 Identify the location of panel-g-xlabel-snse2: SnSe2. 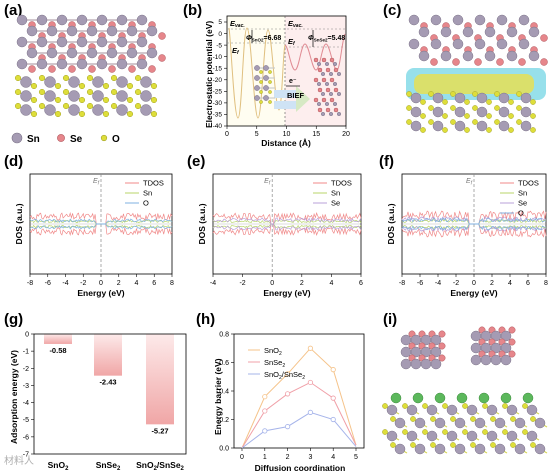
(108, 466).